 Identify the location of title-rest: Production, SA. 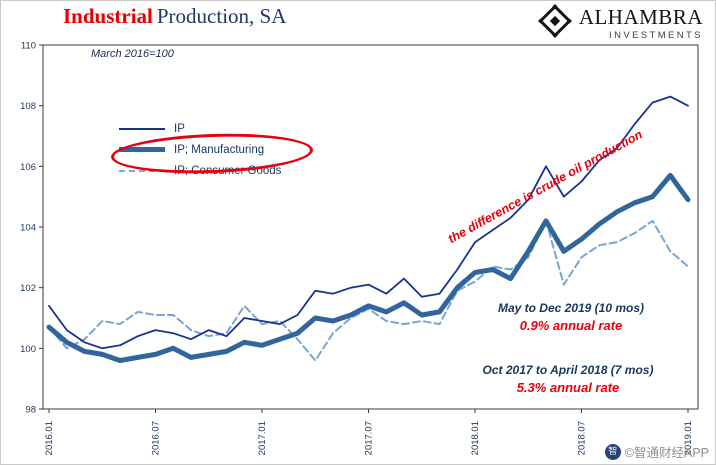
(221, 16).